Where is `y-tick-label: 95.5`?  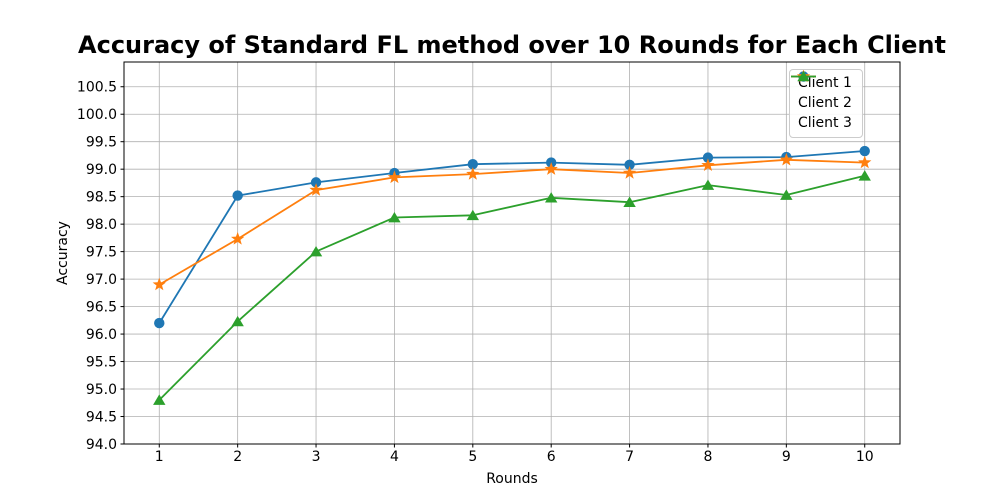 y-tick-label: 95.5 is located at coordinates (101, 362).